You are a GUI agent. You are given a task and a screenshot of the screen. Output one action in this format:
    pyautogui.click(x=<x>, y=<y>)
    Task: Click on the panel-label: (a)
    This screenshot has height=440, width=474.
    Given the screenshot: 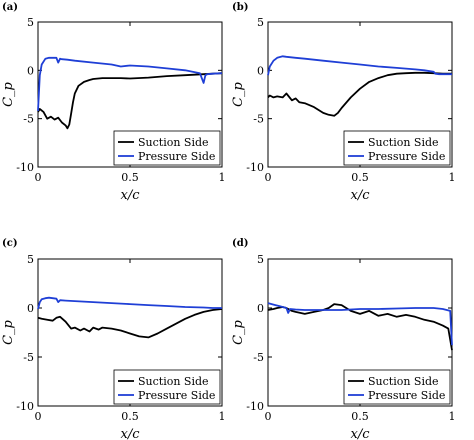 What is the action you would take?
    pyautogui.click(x=10, y=7)
    